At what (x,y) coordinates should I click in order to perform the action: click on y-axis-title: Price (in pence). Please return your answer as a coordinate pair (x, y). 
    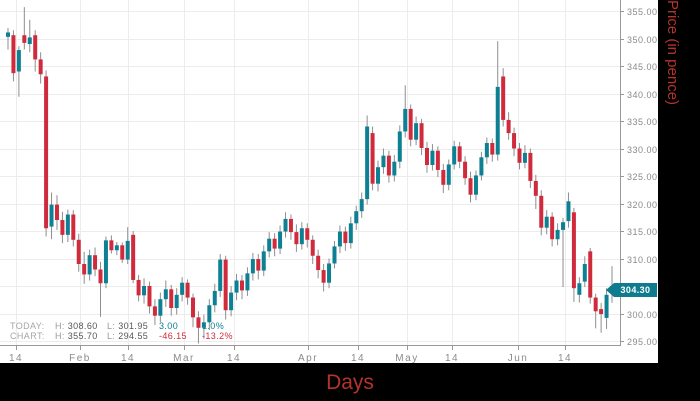
    Looking at the image, I should click on (672, 53).